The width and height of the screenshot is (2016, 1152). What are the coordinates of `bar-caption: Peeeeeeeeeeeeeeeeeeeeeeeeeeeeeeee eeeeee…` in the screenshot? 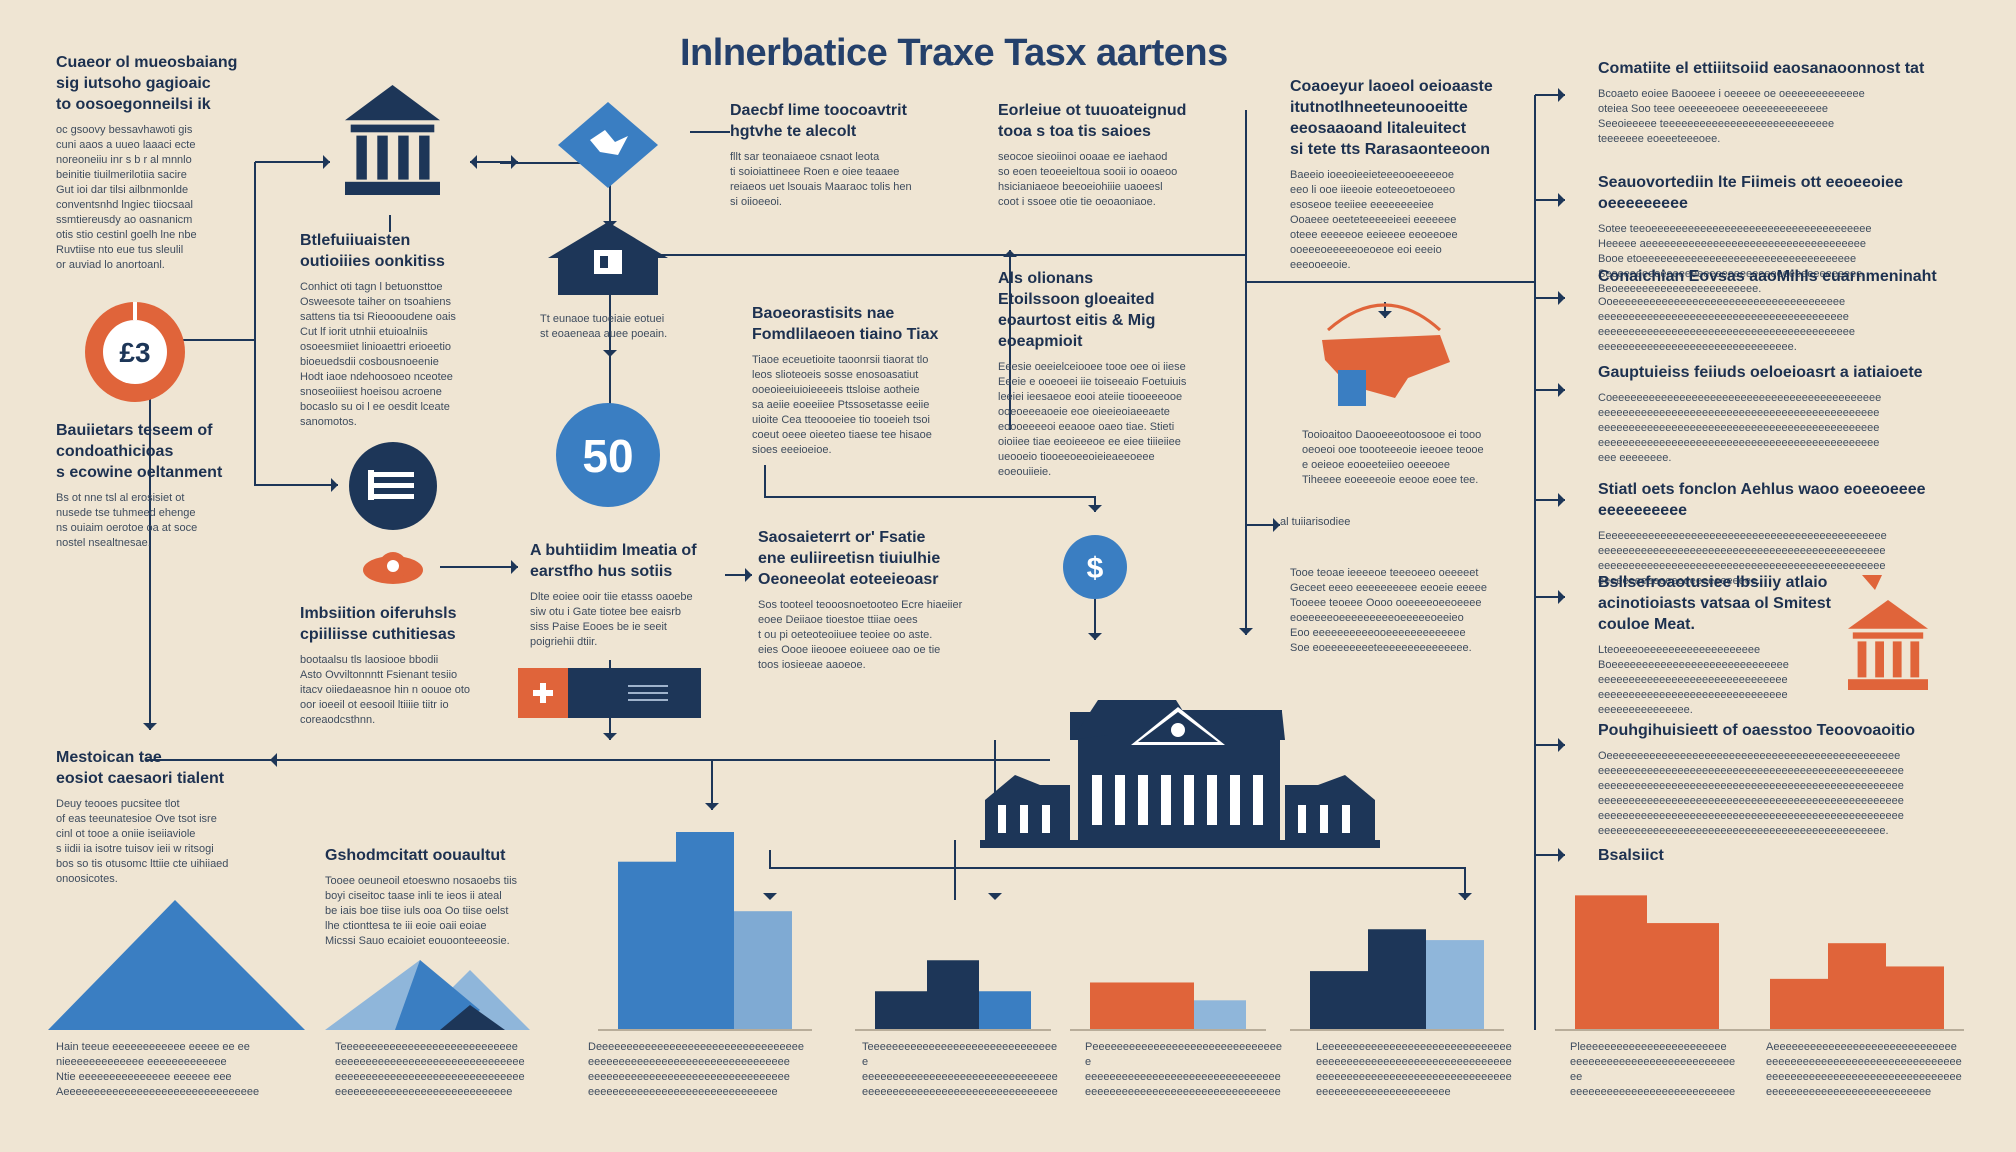 It's located at (1183, 1072).